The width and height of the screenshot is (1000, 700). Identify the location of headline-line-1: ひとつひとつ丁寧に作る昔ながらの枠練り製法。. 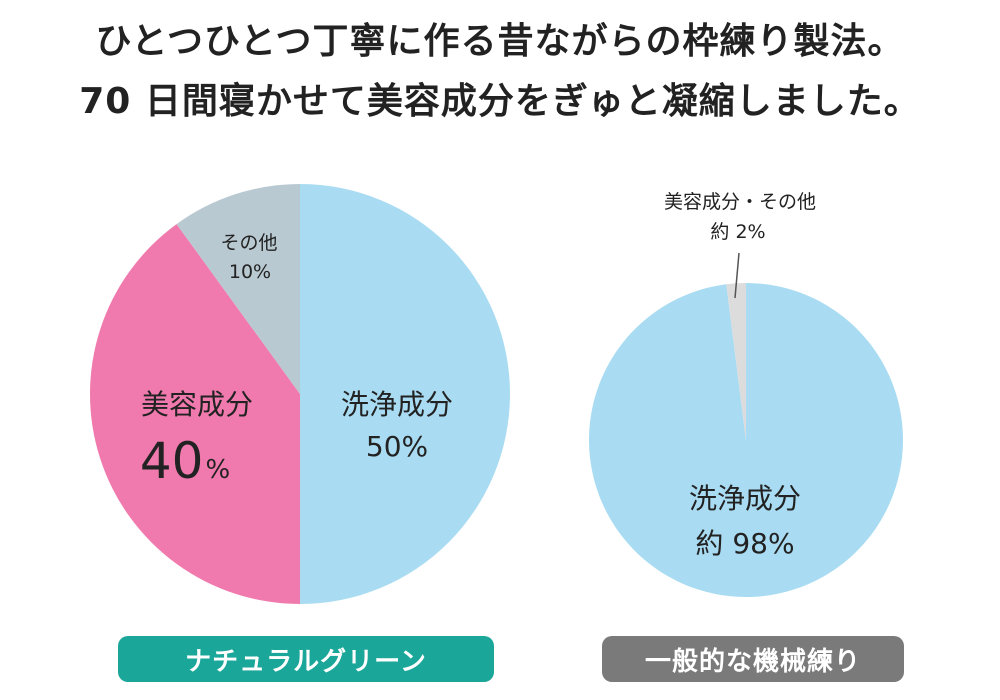
(500, 41).